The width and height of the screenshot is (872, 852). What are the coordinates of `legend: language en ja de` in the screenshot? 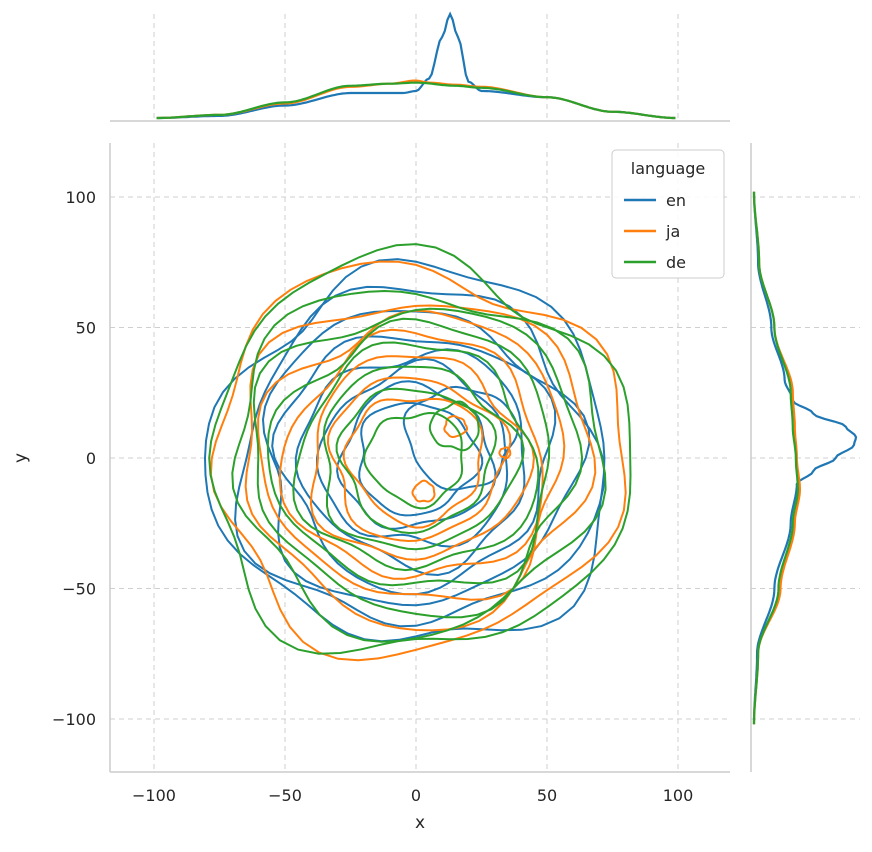 It's located at (668, 214).